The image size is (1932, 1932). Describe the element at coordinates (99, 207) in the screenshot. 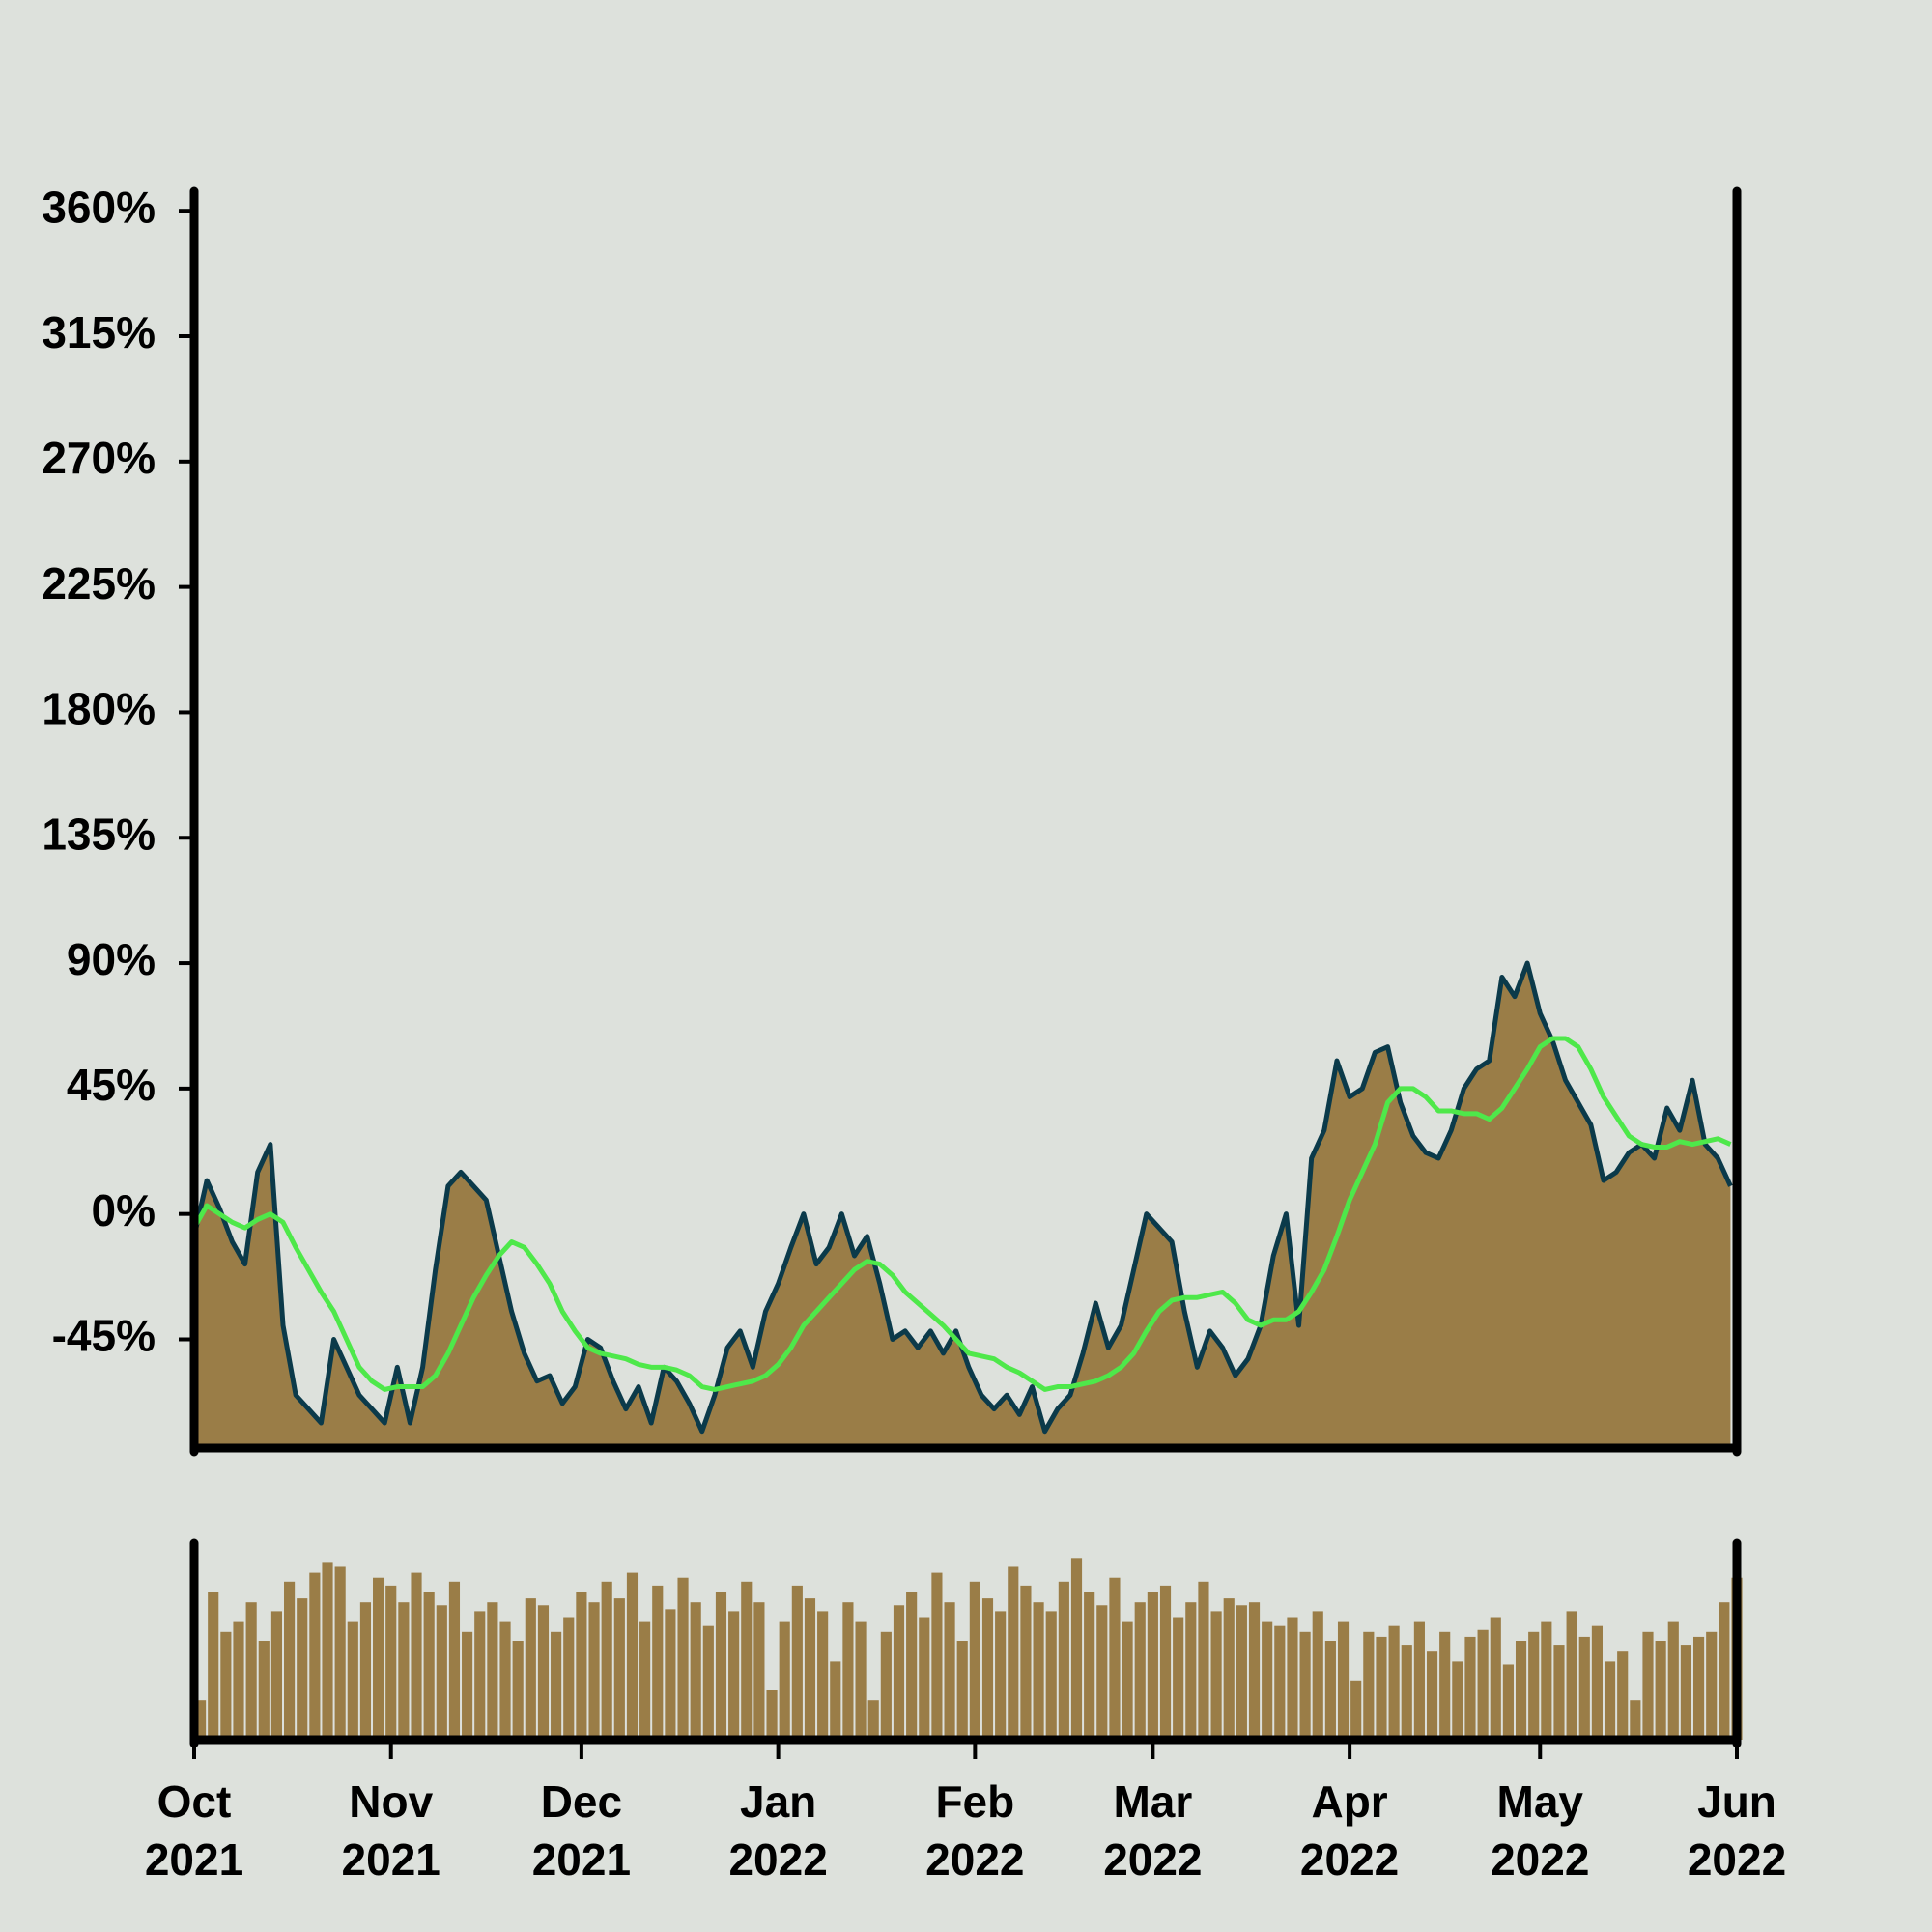

I see `y-tick-label: 360%` at that location.